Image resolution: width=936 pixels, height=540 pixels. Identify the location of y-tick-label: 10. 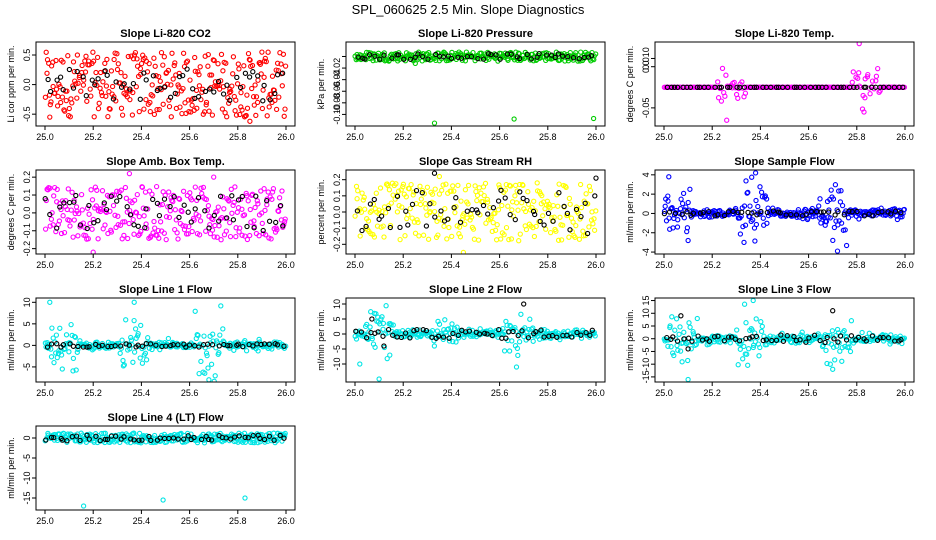
(337, 304).